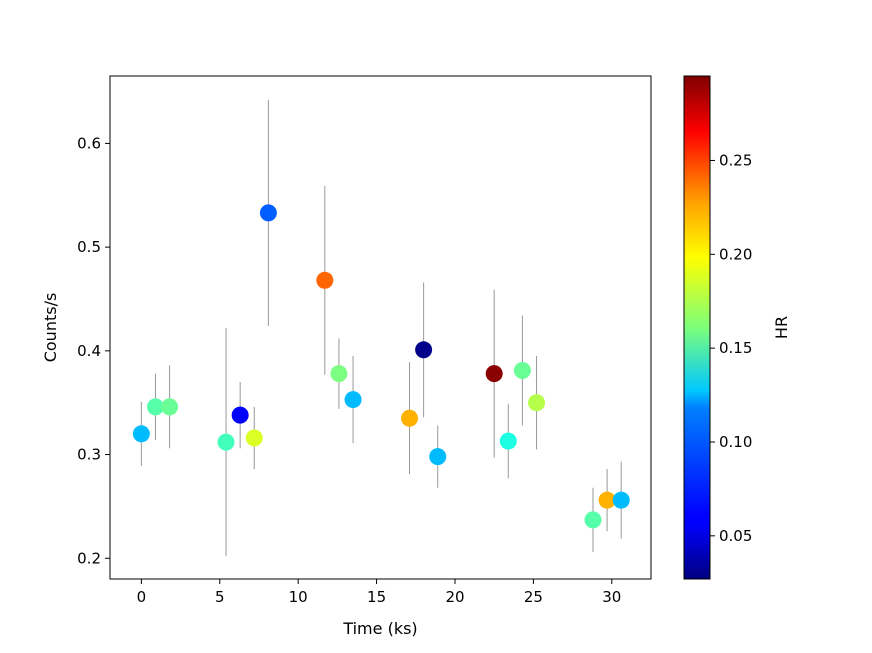  I want to click on colorbar-tick-label: 0.20, so click(735, 254).